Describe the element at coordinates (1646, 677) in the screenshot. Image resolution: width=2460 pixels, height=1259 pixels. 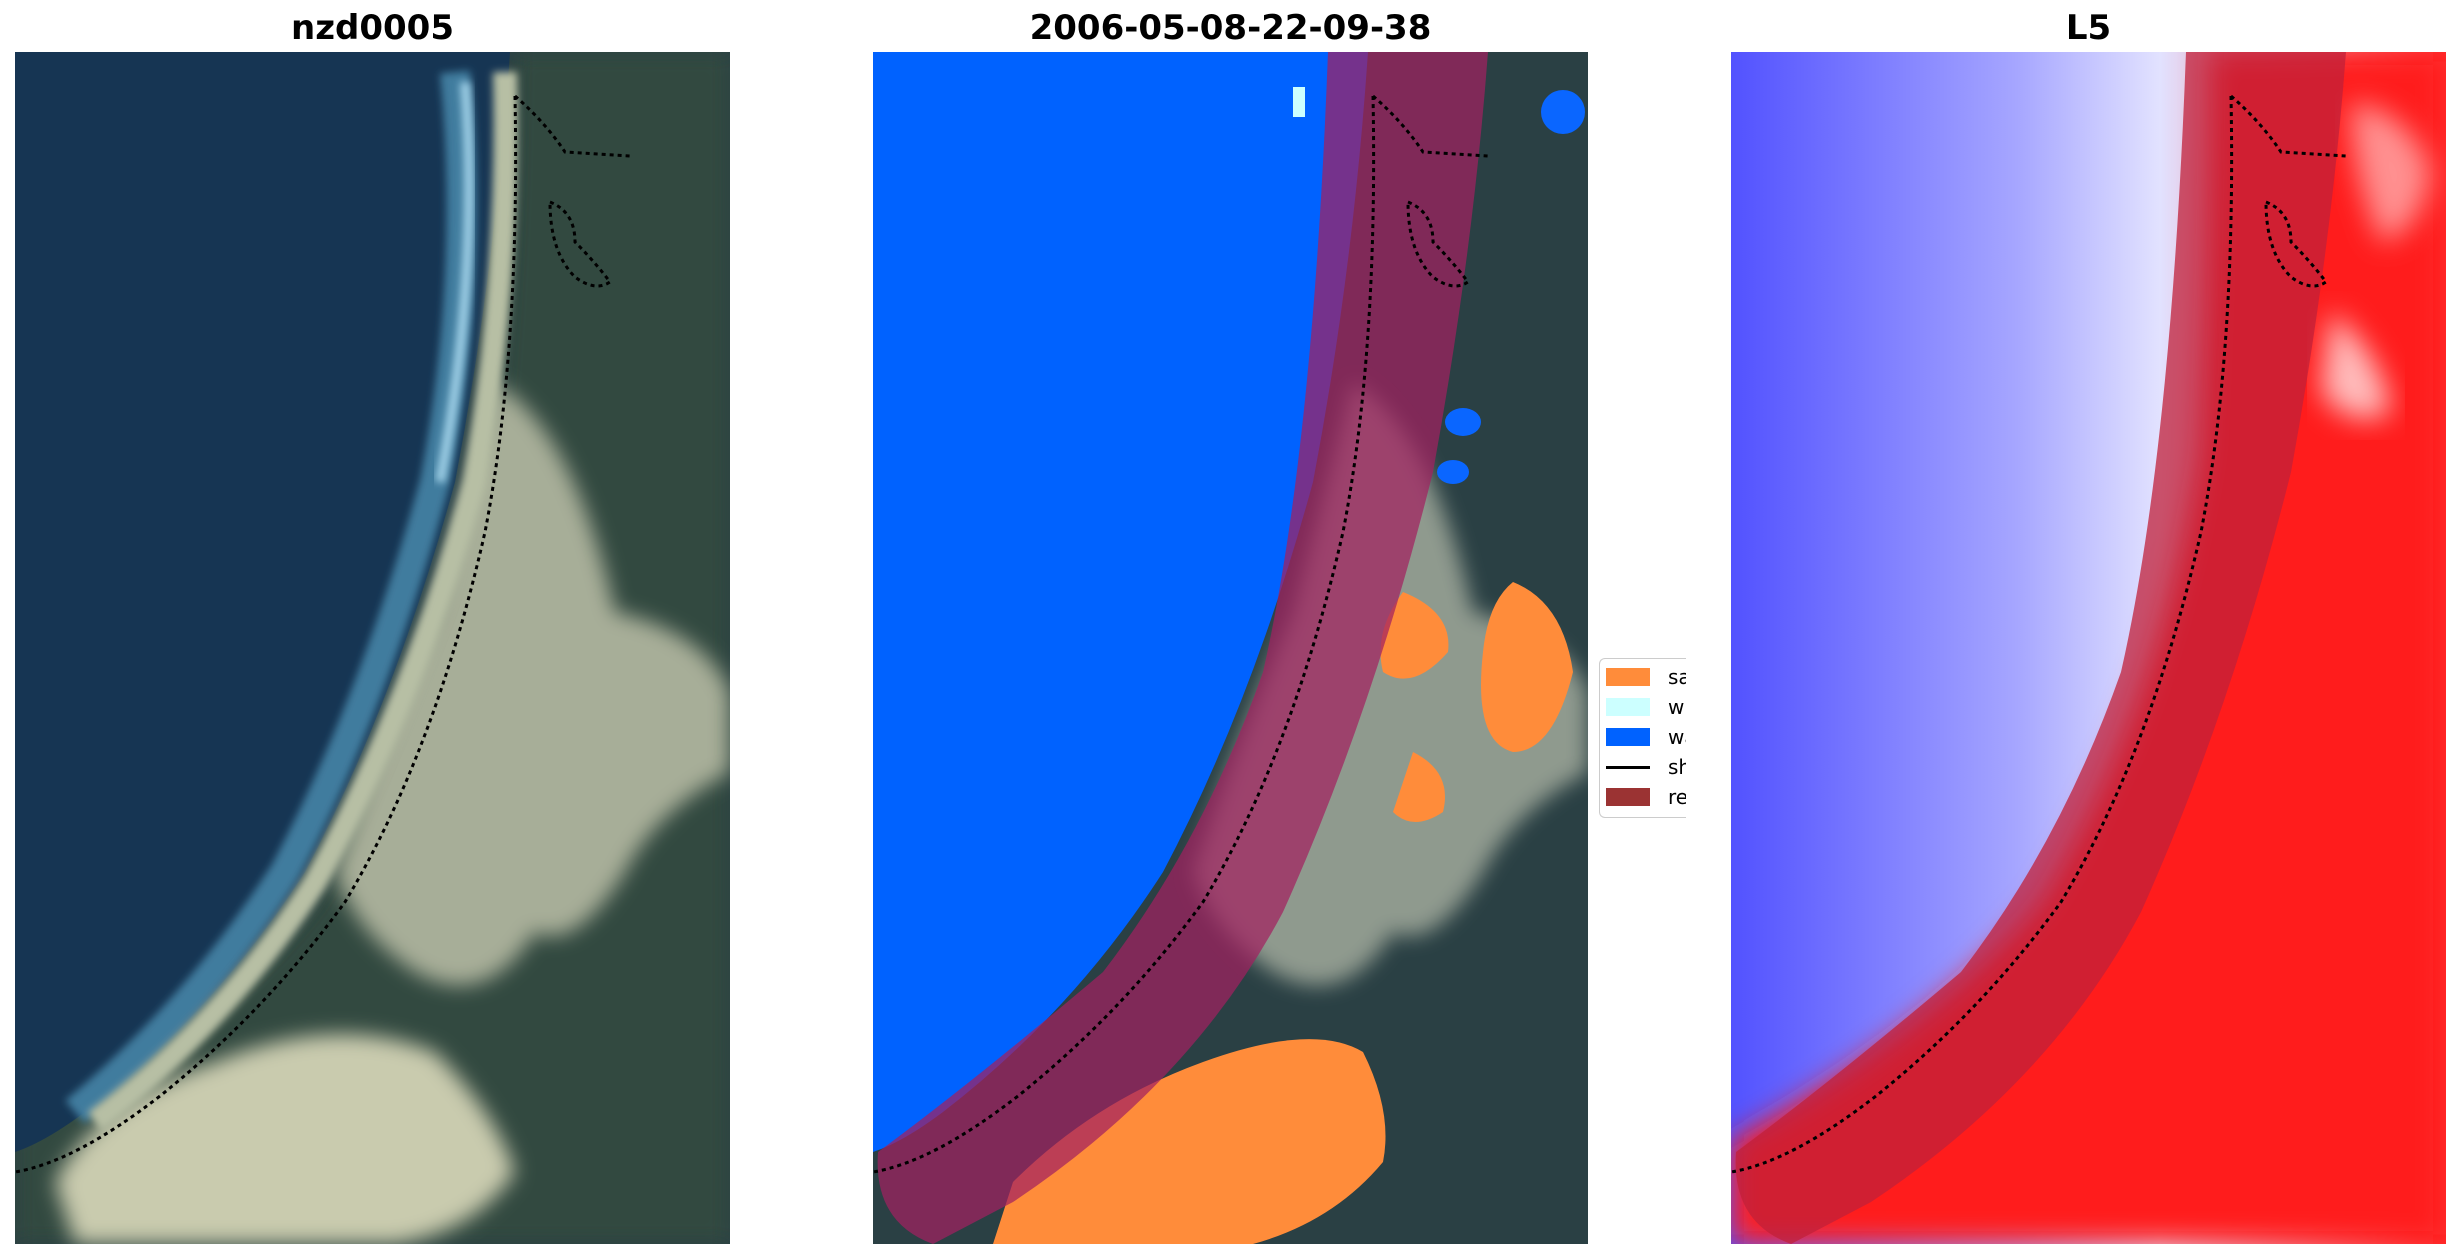
I see `legend-item-sand: sand` at that location.